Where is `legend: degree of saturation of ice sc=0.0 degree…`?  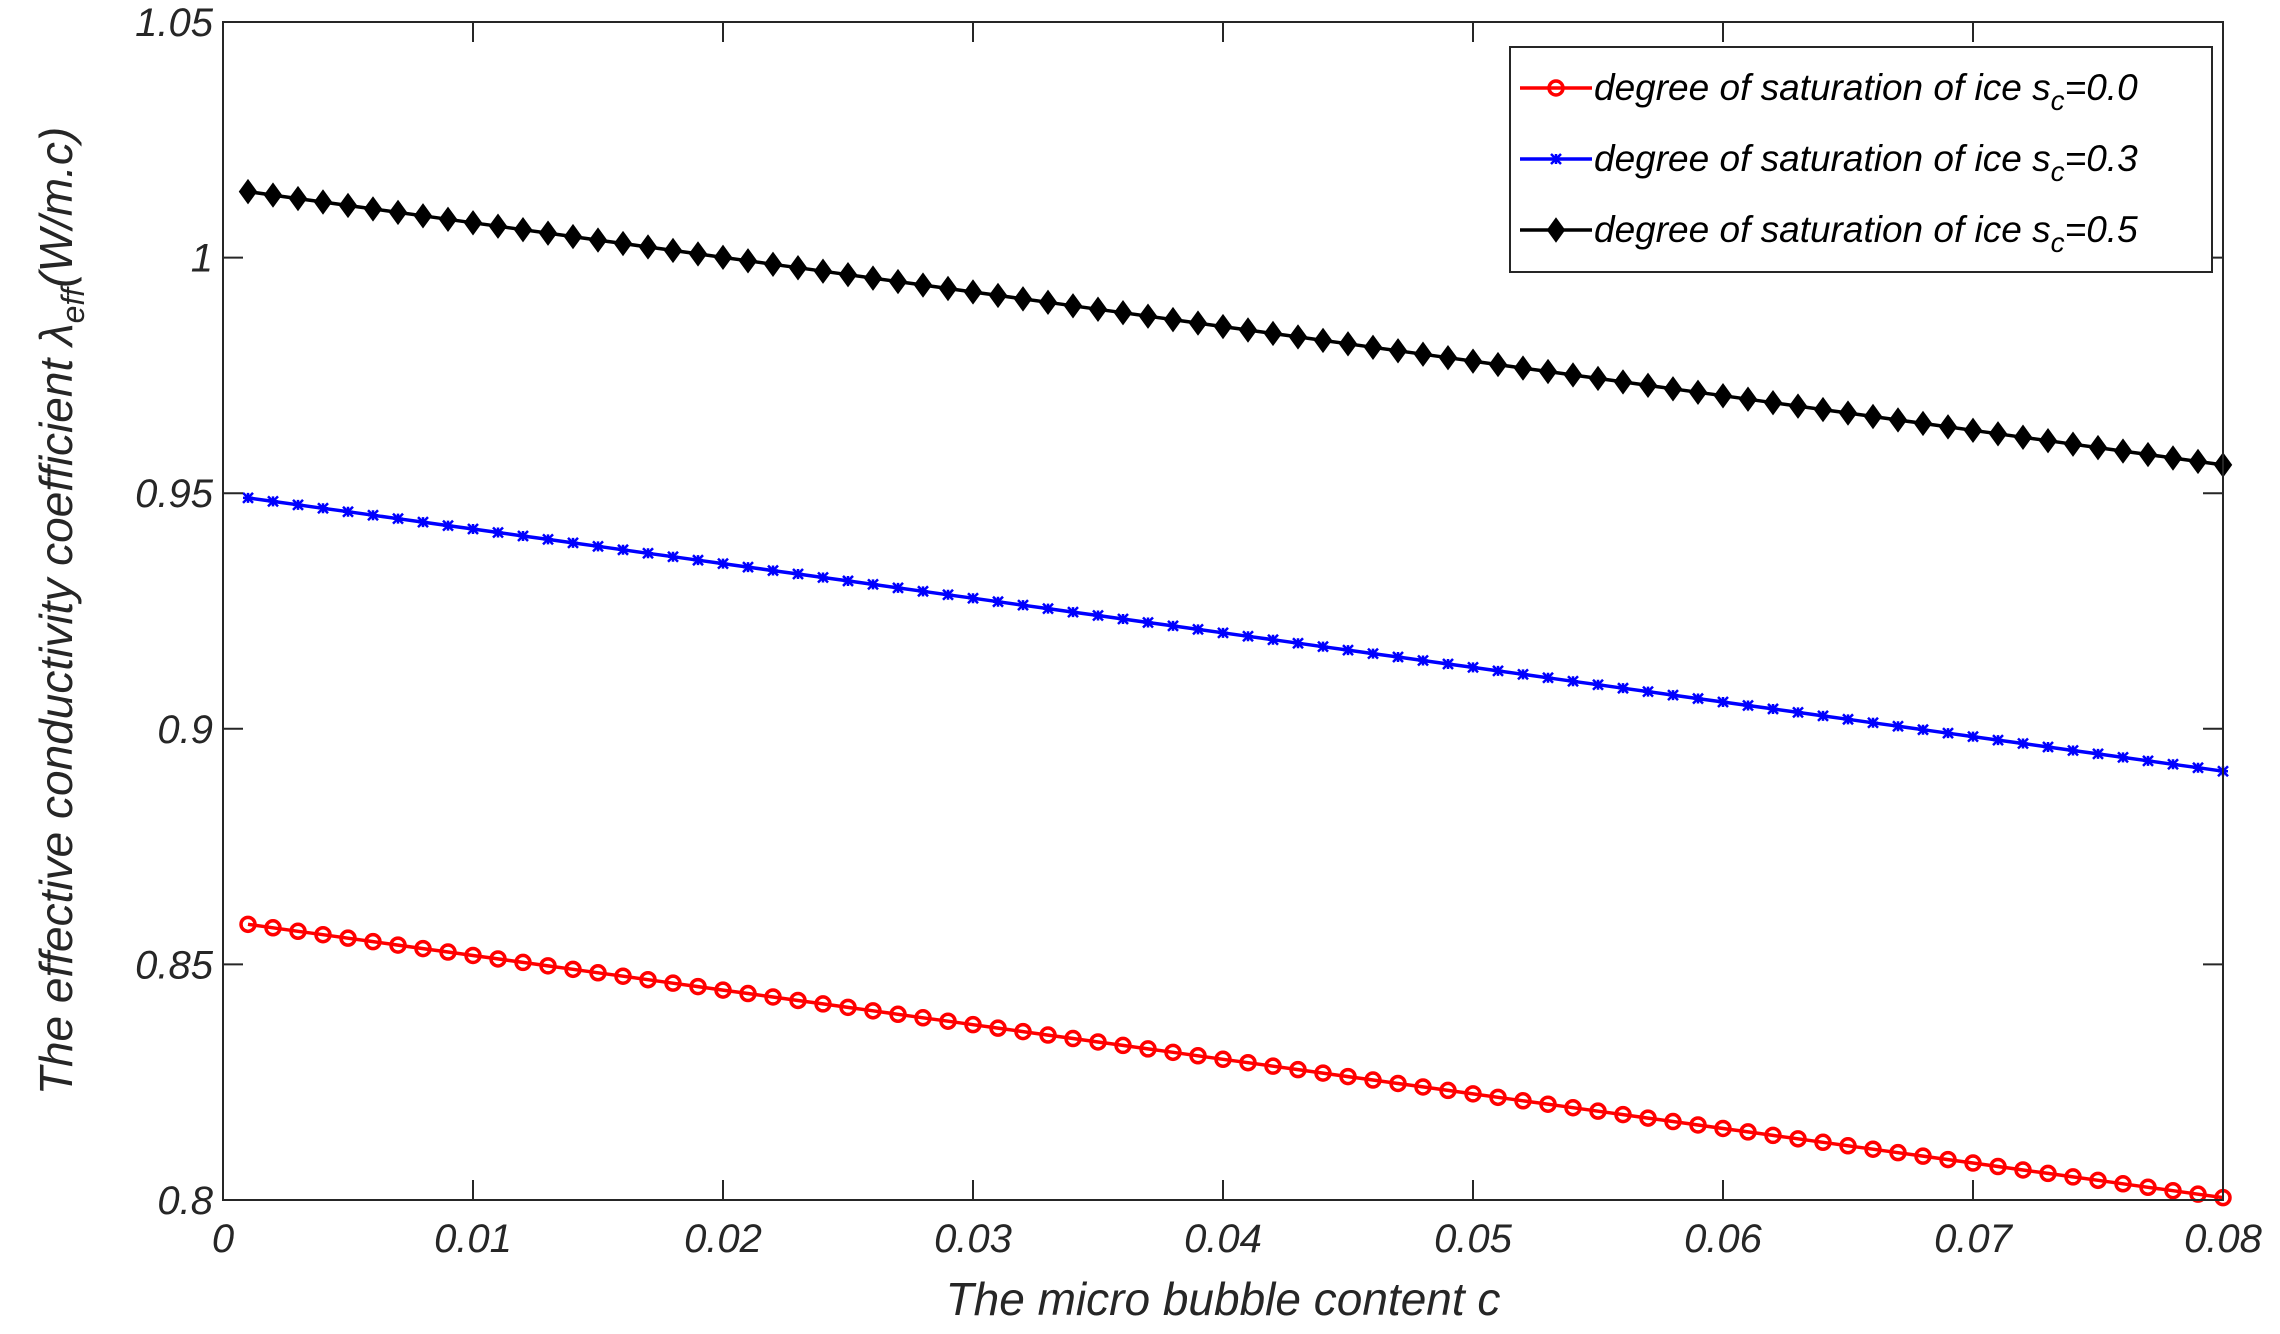
legend: degree of saturation of ice sc=0.0 degree… is located at coordinates (1861, 159).